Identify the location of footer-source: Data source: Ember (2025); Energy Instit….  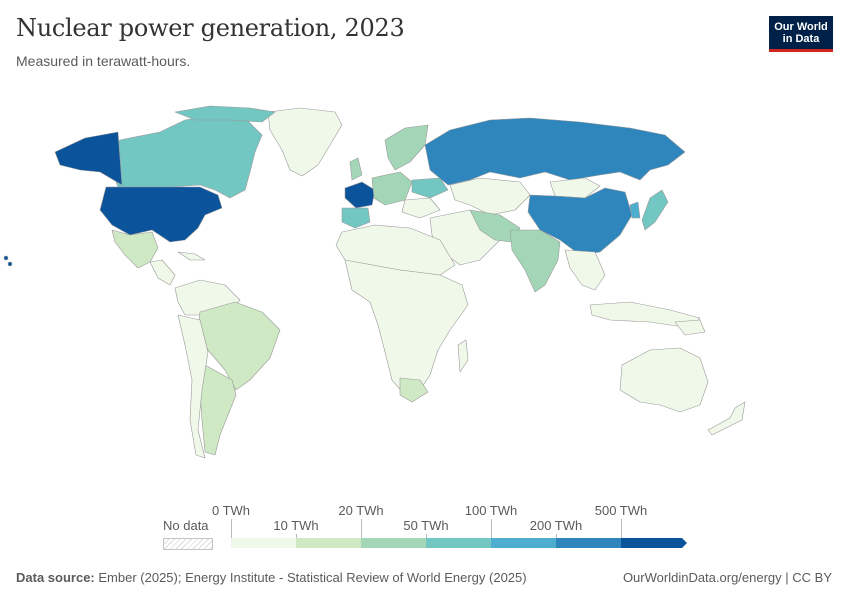
(271, 577).